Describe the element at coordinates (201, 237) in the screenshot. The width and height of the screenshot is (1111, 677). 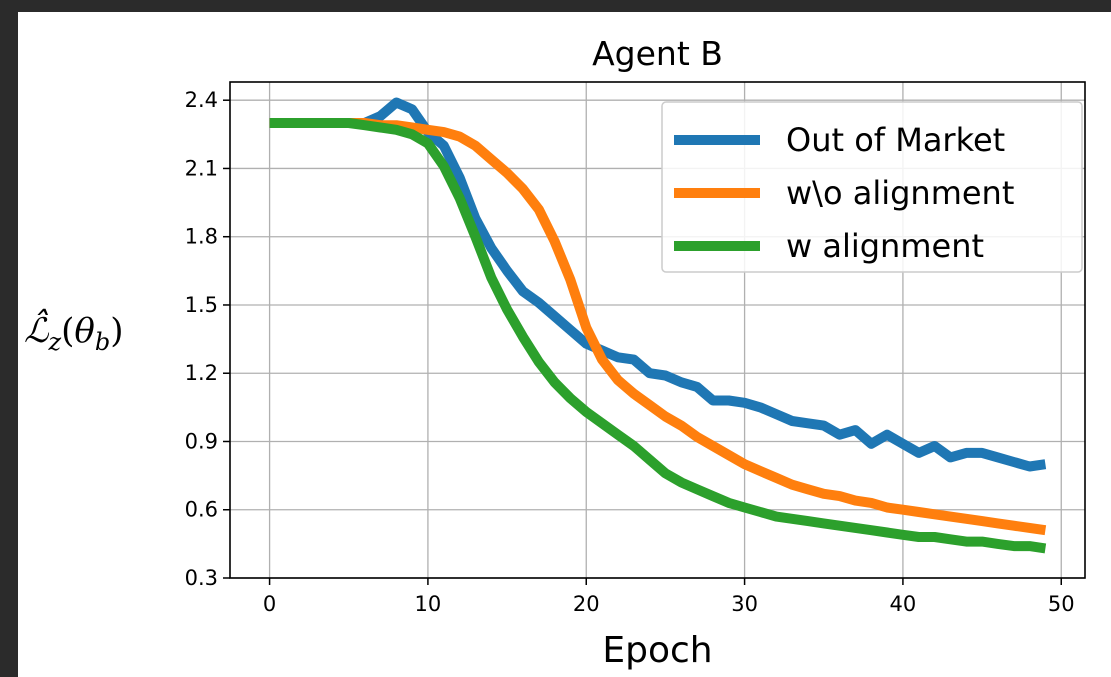
I see `y-tick-label: 1.8` at that location.